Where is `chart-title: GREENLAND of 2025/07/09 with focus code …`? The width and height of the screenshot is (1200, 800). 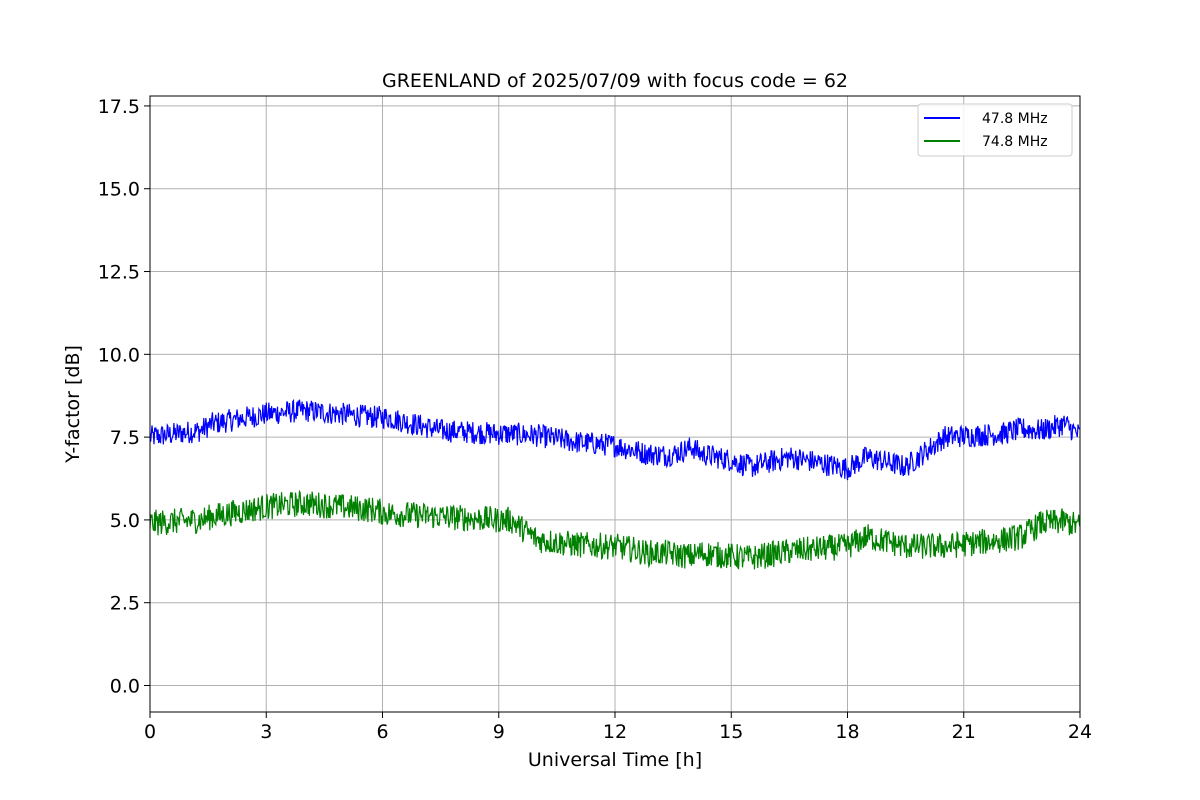
chart-title: GREENLAND of 2025/07/09 with focus code … is located at coordinates (615, 81).